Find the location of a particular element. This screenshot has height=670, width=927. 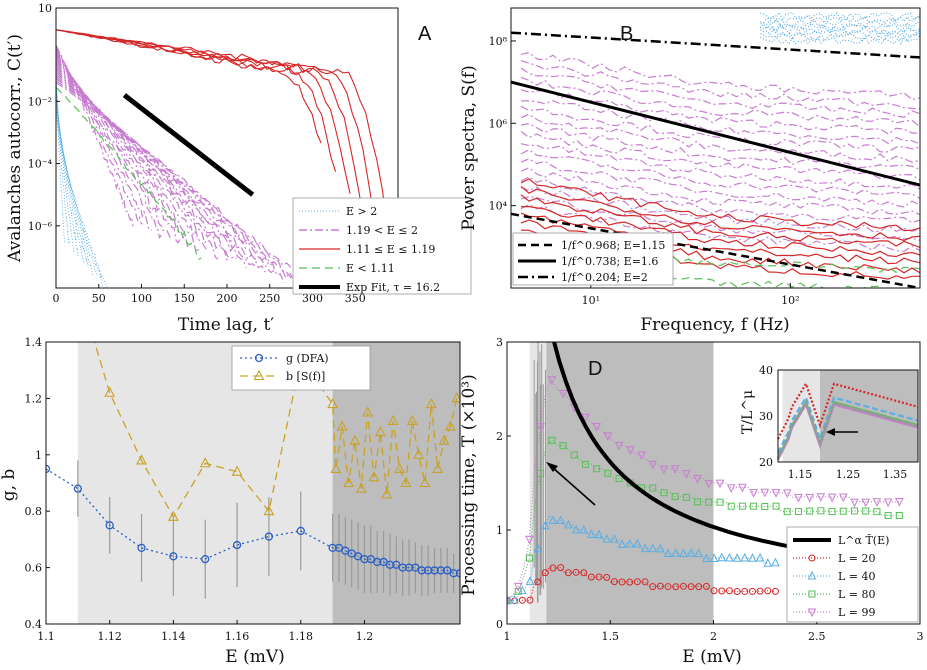

panel-c-ytick-label: 1.2 is located at coordinates (34, 398).